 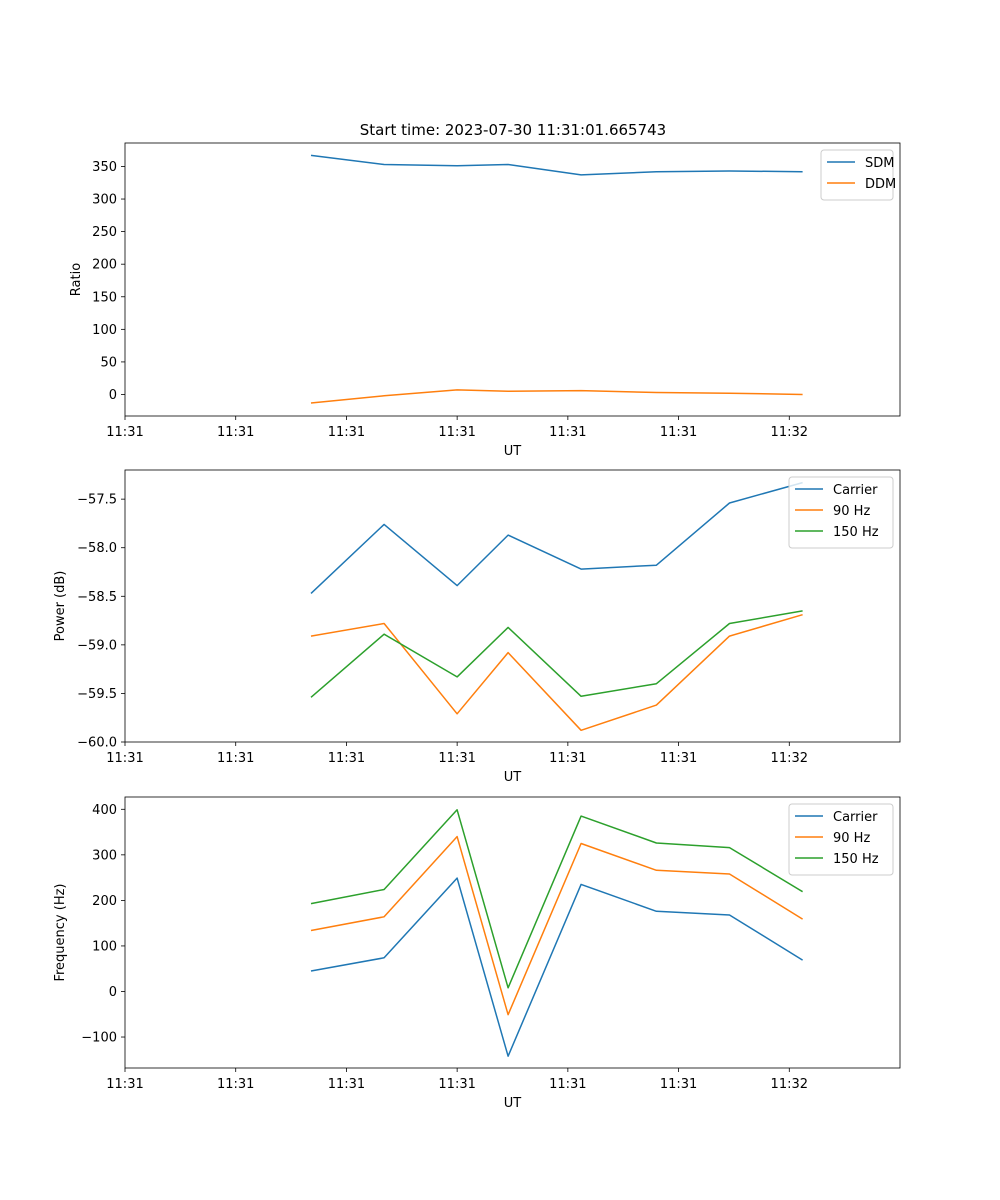 What do you see at coordinates (556, 396) in the screenshot?
I see `series-line-ddm` at bounding box center [556, 396].